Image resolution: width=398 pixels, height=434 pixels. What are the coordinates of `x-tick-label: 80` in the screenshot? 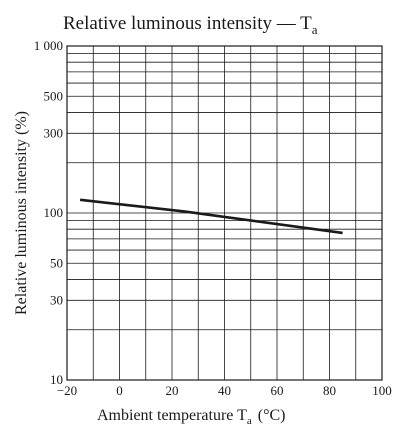 It's located at (329, 390).